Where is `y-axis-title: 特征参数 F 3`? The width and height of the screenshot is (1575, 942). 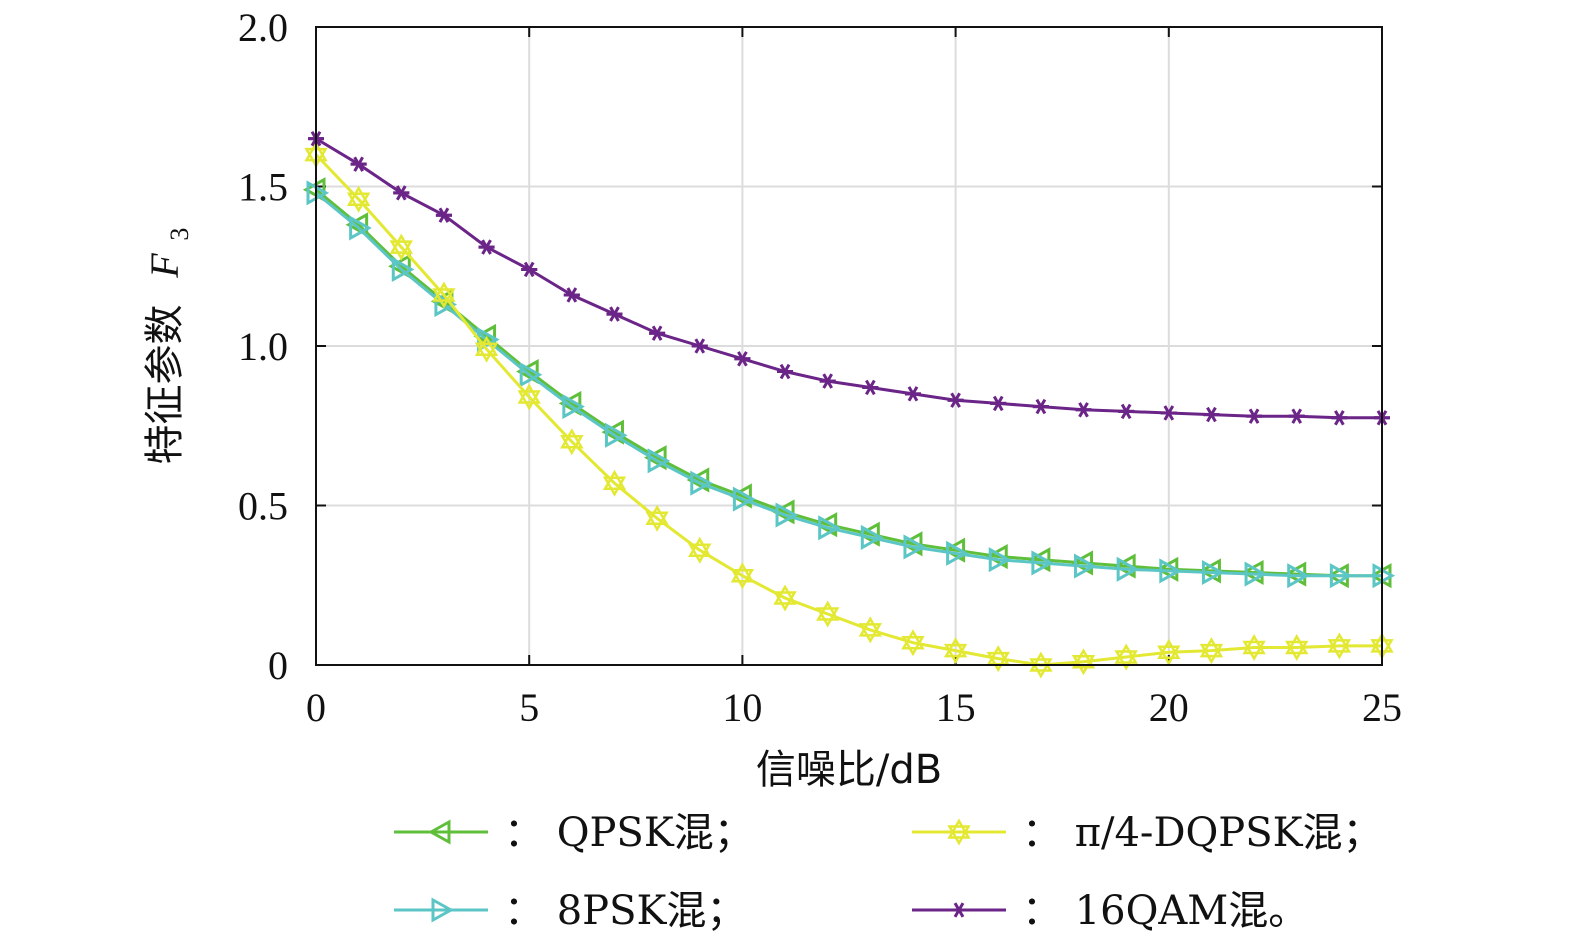
y-axis-title: 特征参数 F 3 is located at coordinates (168, 346).